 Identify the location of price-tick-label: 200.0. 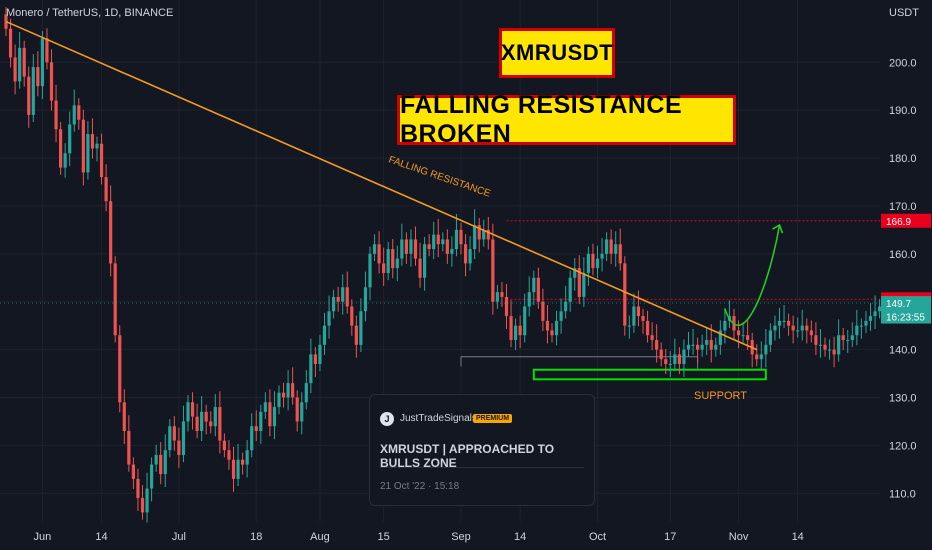
(903, 63).